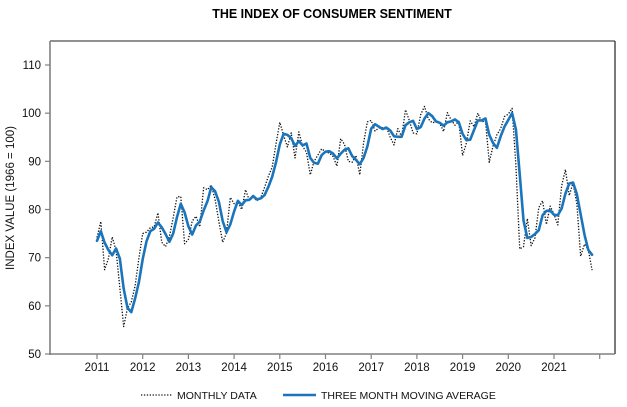 The width and height of the screenshot is (627, 407). What do you see at coordinates (34, 355) in the screenshot?
I see `y-tick-label: 50` at bounding box center [34, 355].